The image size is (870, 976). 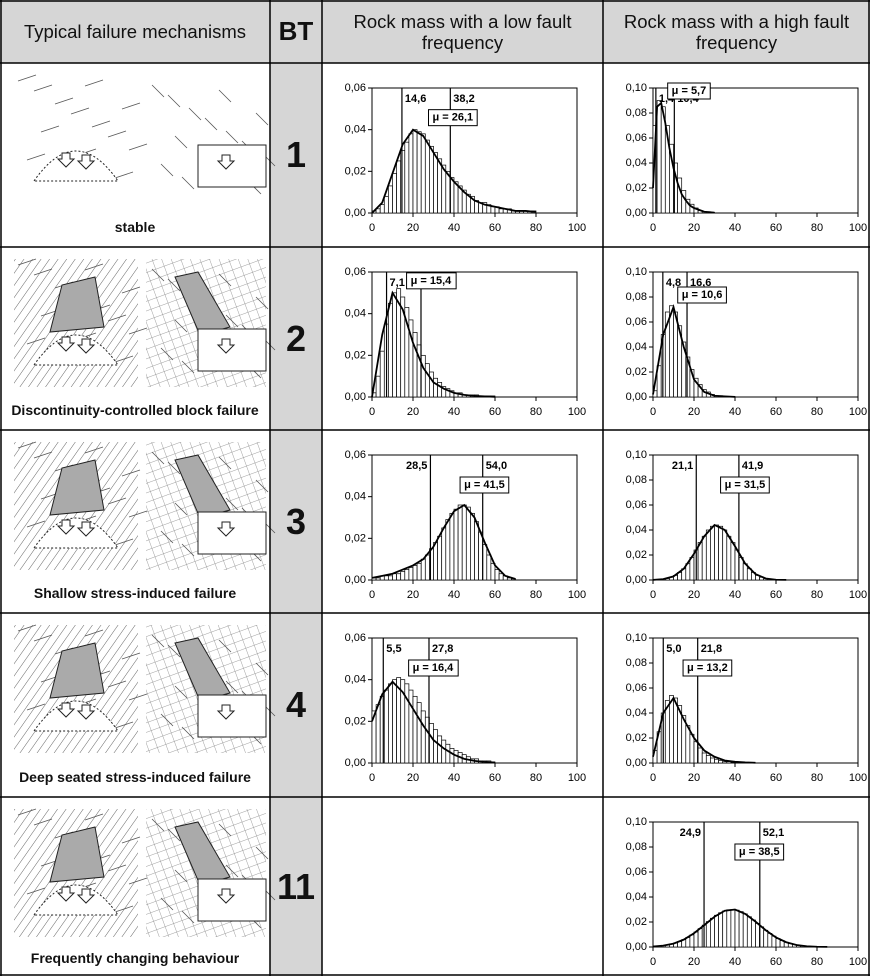 What do you see at coordinates (755, 517) in the screenshot?
I see `plot-frame` at bounding box center [755, 517].